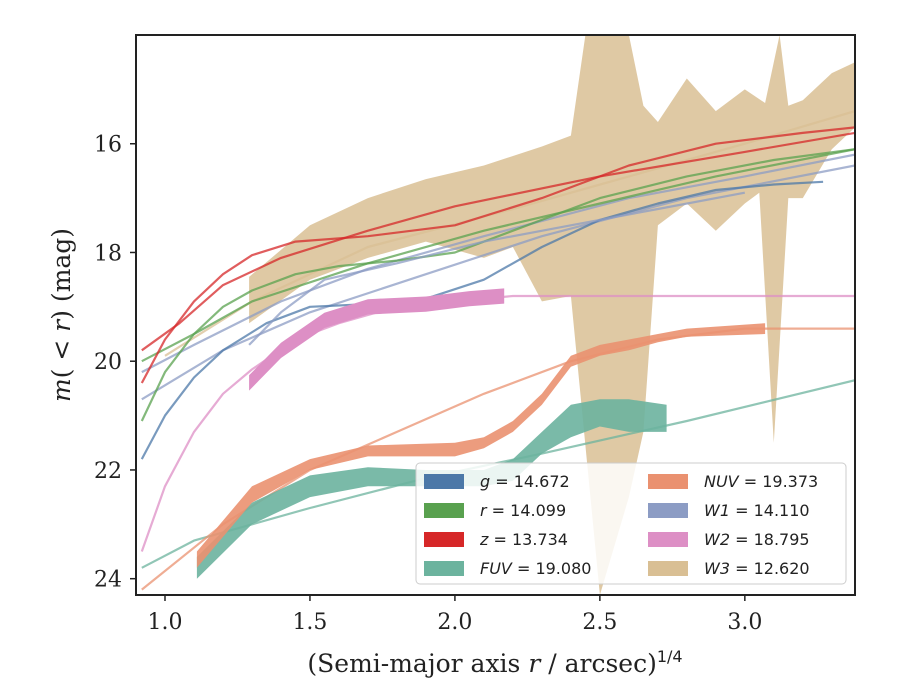 The width and height of the screenshot is (900, 700). Describe the element at coordinates (444, 539) in the screenshot. I see `legend-swatch-z` at that location.